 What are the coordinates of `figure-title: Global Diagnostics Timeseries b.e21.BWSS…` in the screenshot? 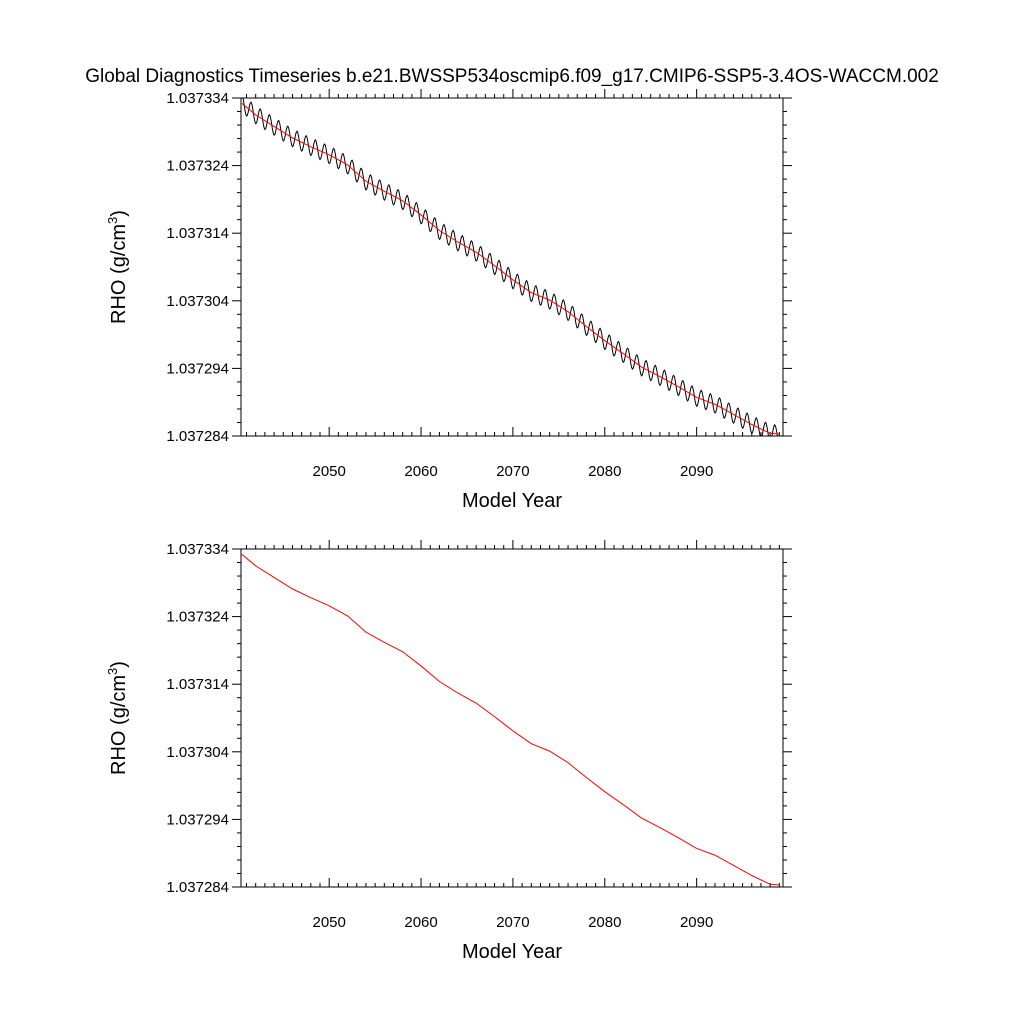 It's located at (512, 76).